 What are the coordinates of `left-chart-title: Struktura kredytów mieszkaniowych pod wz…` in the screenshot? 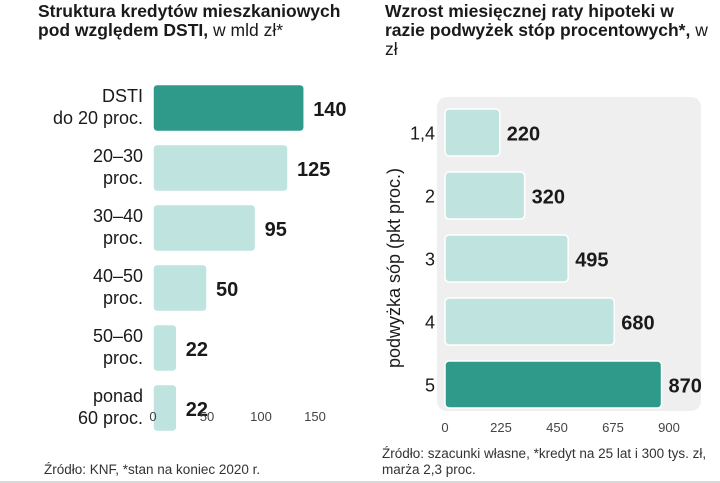 It's located at (203, 21).